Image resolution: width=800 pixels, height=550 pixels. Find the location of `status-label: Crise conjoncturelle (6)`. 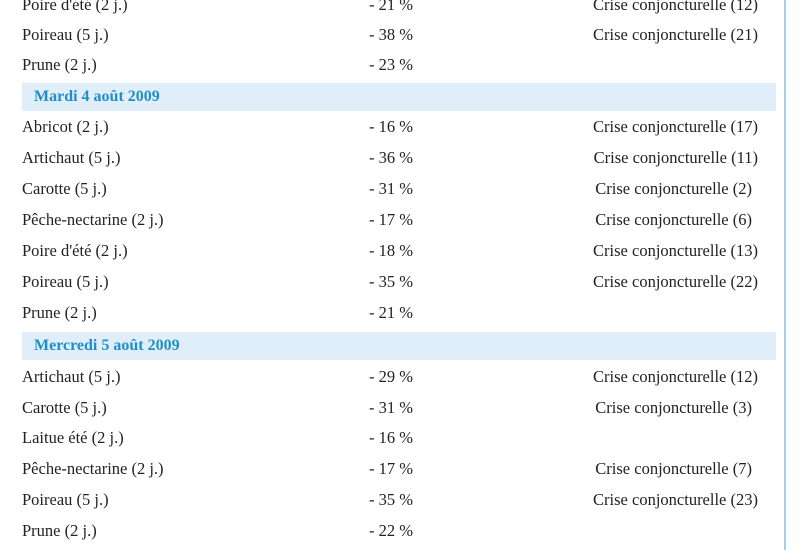

status-label: Crise conjoncturelle (6) is located at coordinates (673, 219).